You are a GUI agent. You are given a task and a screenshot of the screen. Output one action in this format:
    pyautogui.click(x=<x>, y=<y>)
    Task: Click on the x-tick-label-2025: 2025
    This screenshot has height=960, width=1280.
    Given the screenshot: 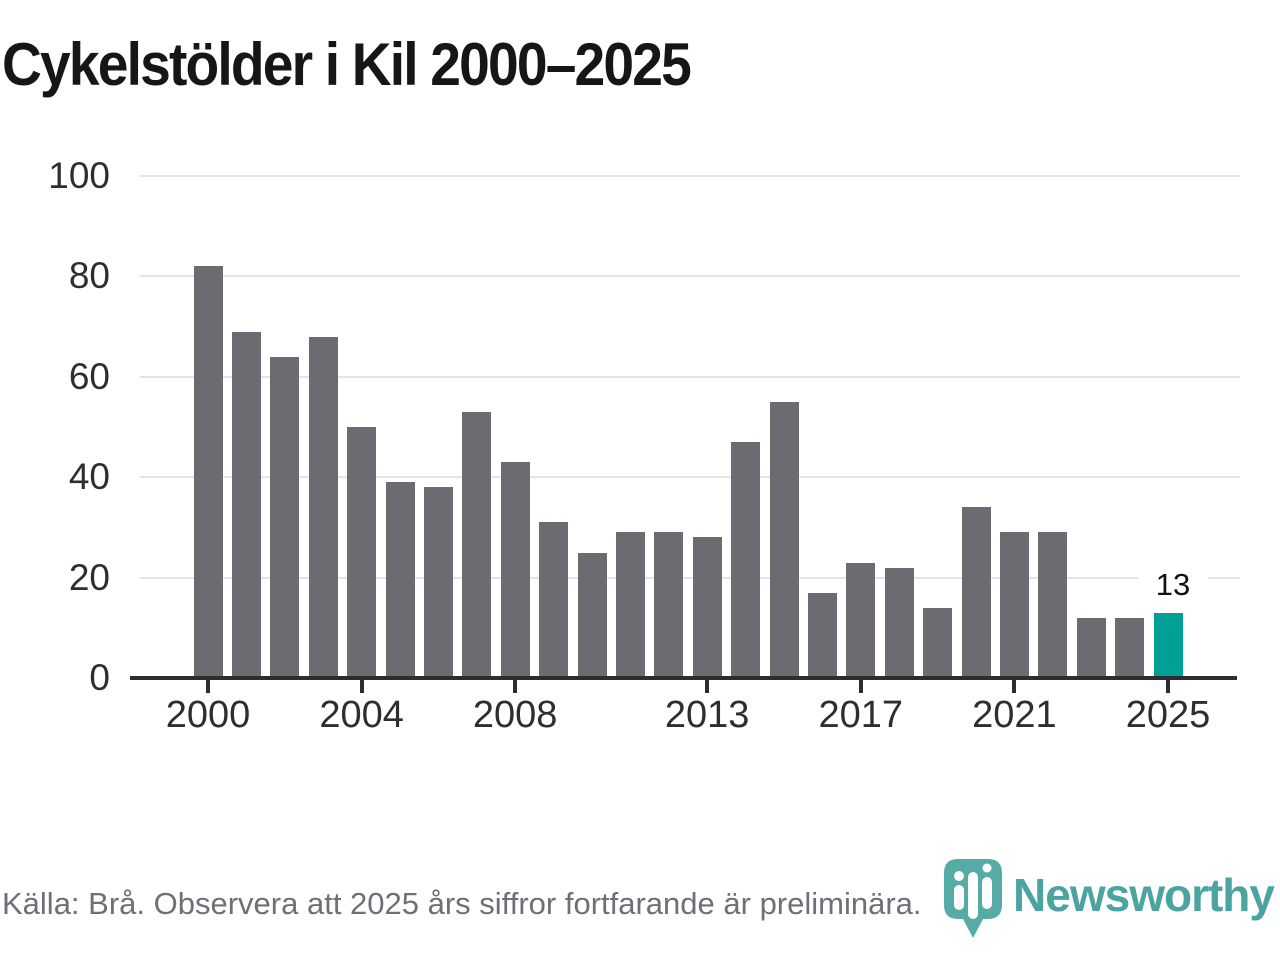 What is the action you would take?
    pyautogui.click(x=1168, y=715)
    